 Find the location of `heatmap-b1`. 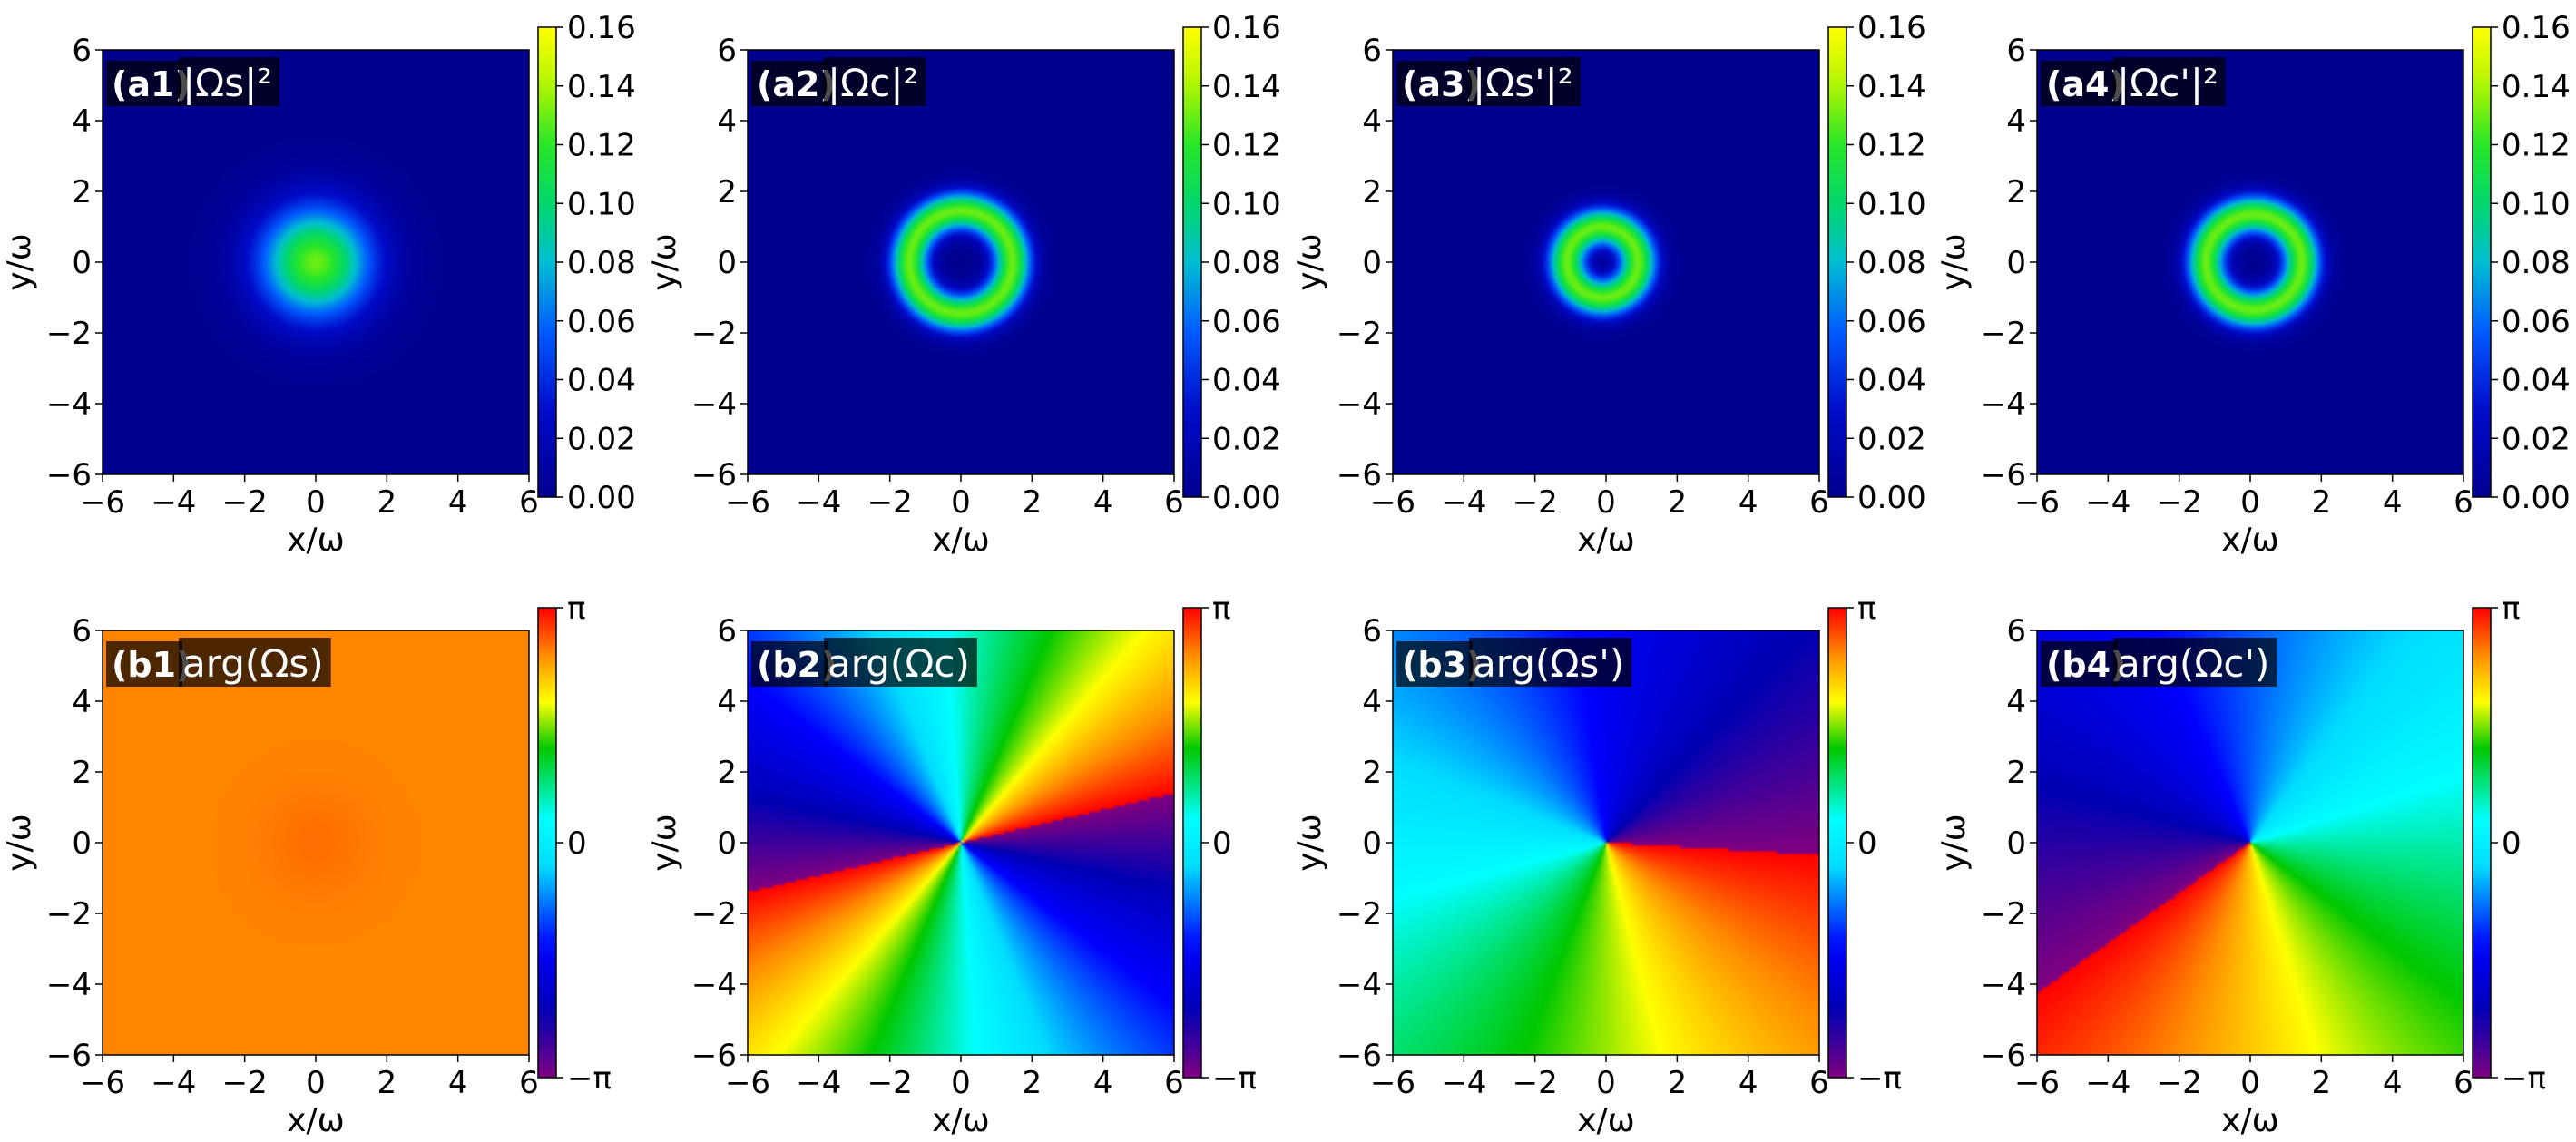

heatmap-b1 is located at coordinates (316, 842).